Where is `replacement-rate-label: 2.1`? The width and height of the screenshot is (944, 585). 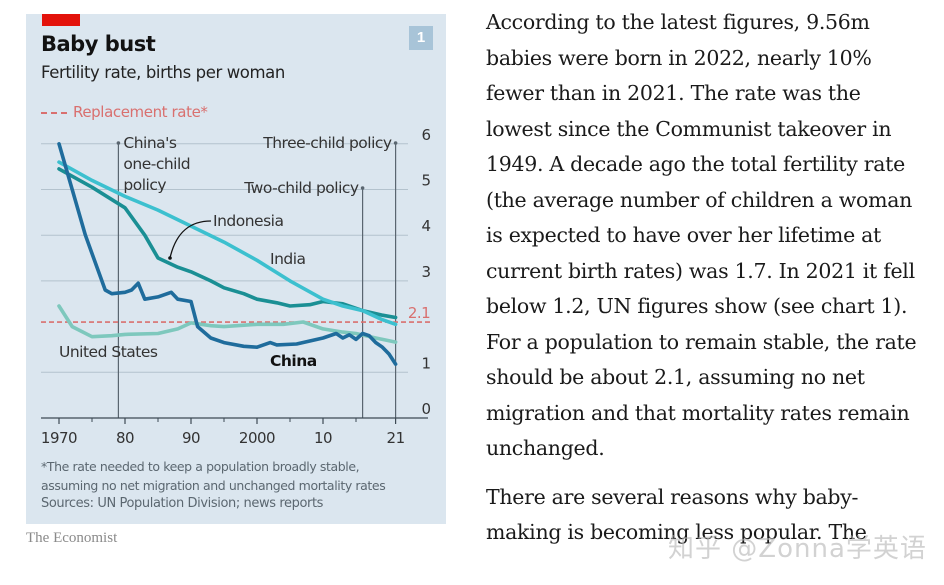 replacement-rate-label: 2.1 is located at coordinates (419, 313).